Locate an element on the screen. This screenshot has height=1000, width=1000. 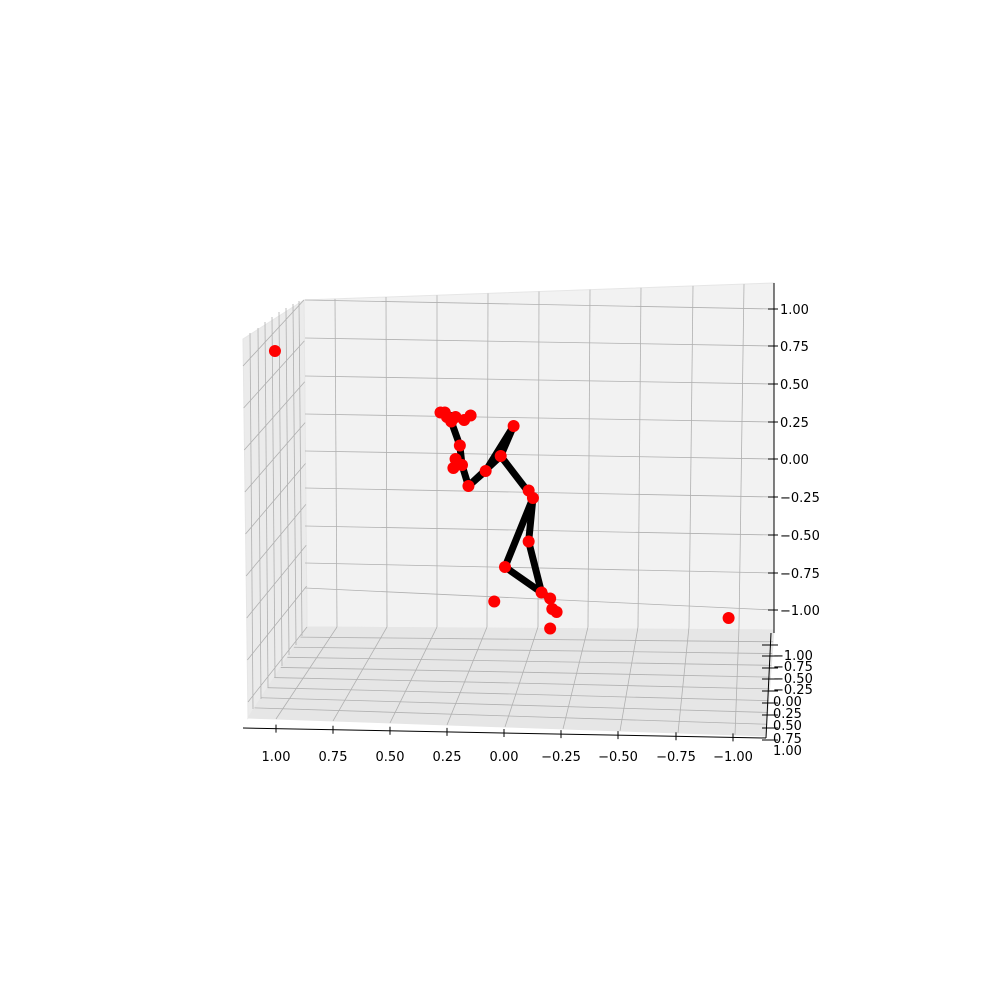
x-tick-label: 1.00 is located at coordinates (276, 757).